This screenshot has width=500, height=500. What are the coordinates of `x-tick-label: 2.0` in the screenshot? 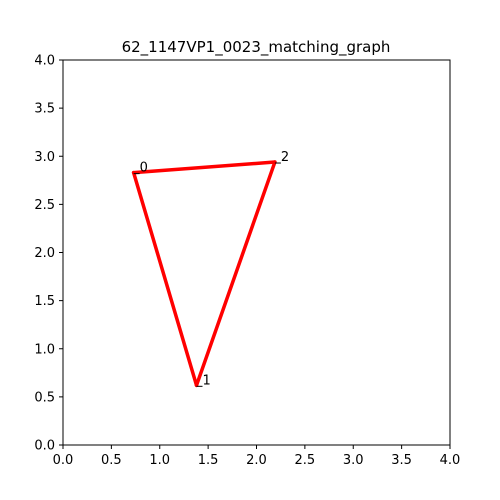 It's located at (256, 460).